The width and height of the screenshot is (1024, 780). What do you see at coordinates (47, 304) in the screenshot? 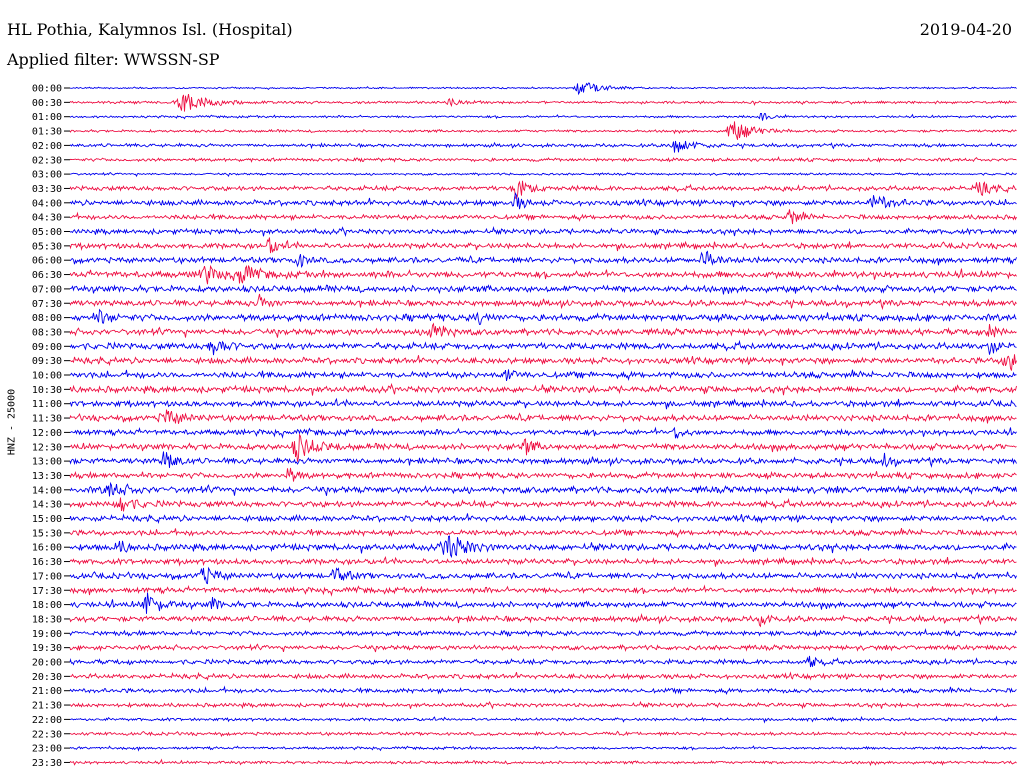
I see `time-label: 07:30` at bounding box center [47, 304].